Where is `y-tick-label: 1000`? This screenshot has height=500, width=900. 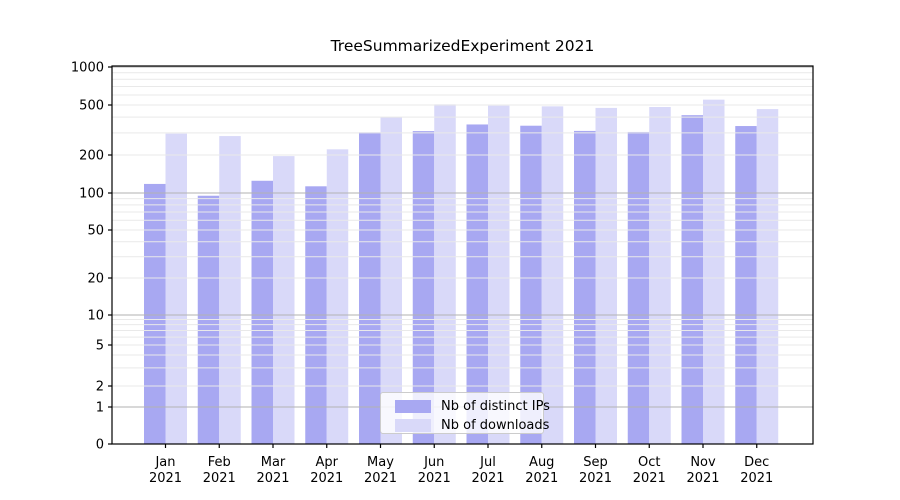 y-tick-label: 1000 is located at coordinates (87, 68).